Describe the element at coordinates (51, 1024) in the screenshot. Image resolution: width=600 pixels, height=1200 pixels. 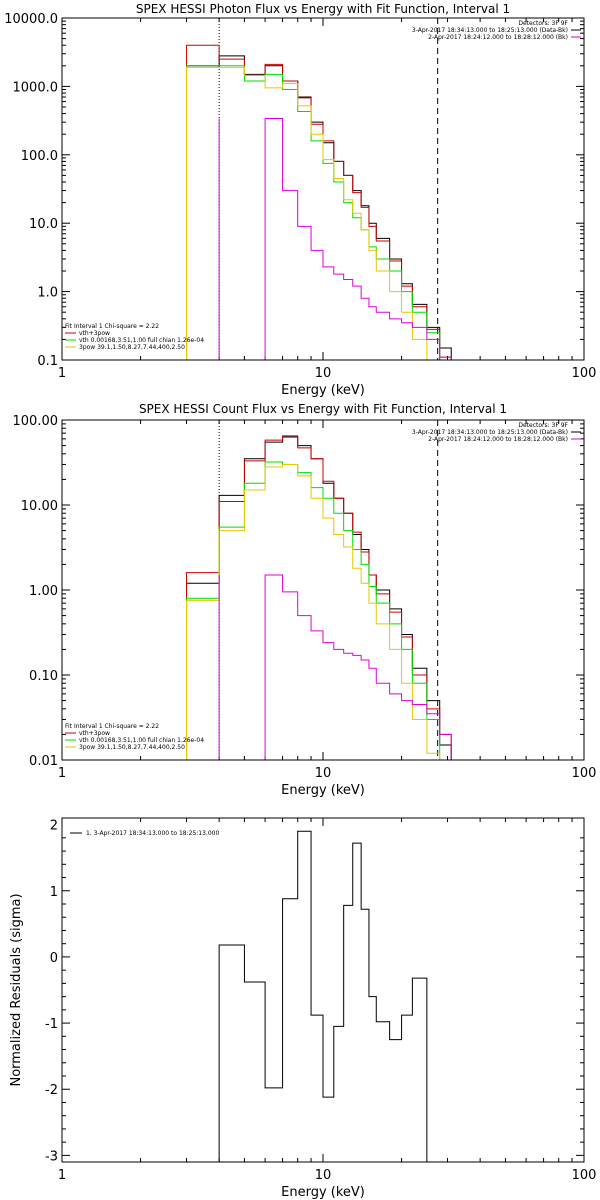
I see `y-tick-label: -1` at that location.